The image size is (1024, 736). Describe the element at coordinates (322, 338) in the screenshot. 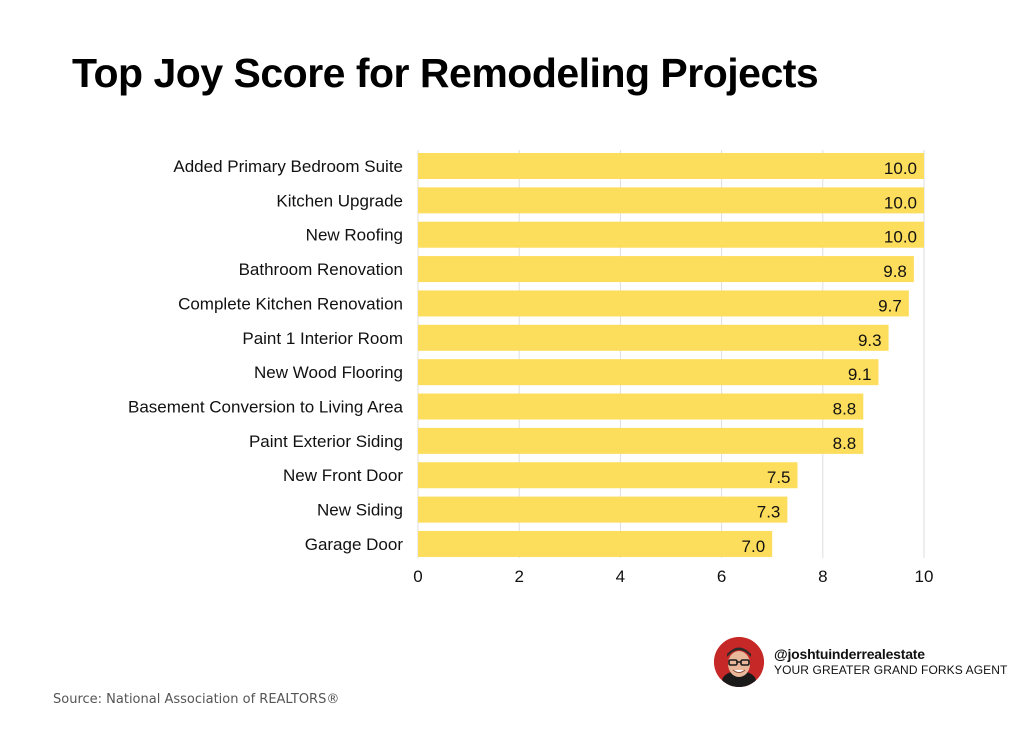

I see `category-label: Paint 1 Interior Room` at that location.